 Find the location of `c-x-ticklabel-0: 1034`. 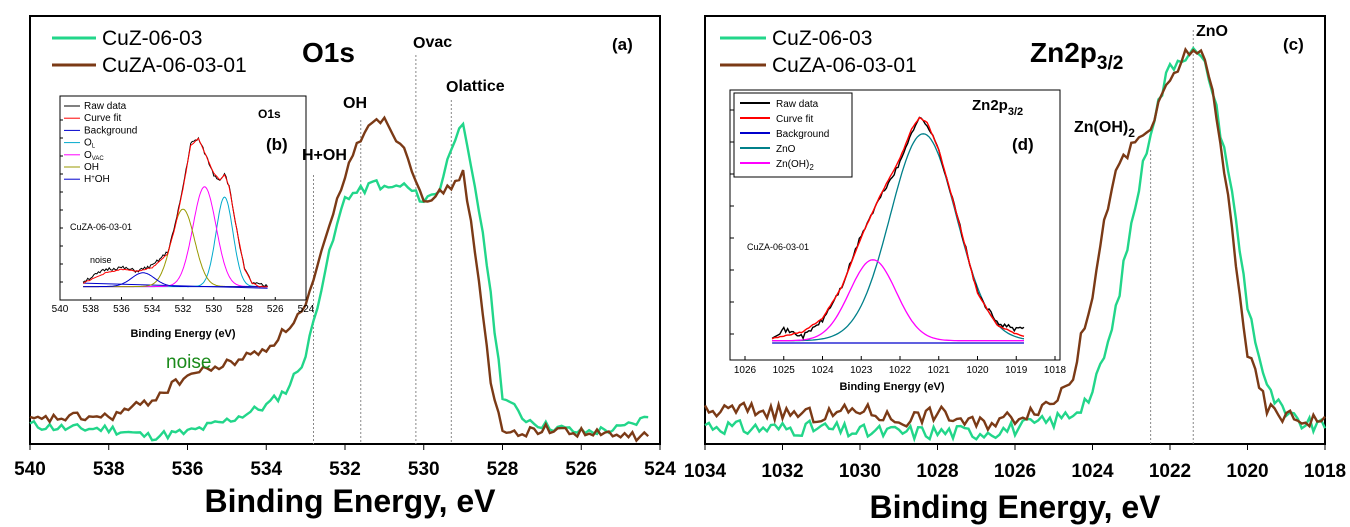

c-x-ticklabel-0: 1034 is located at coordinates (705, 471).